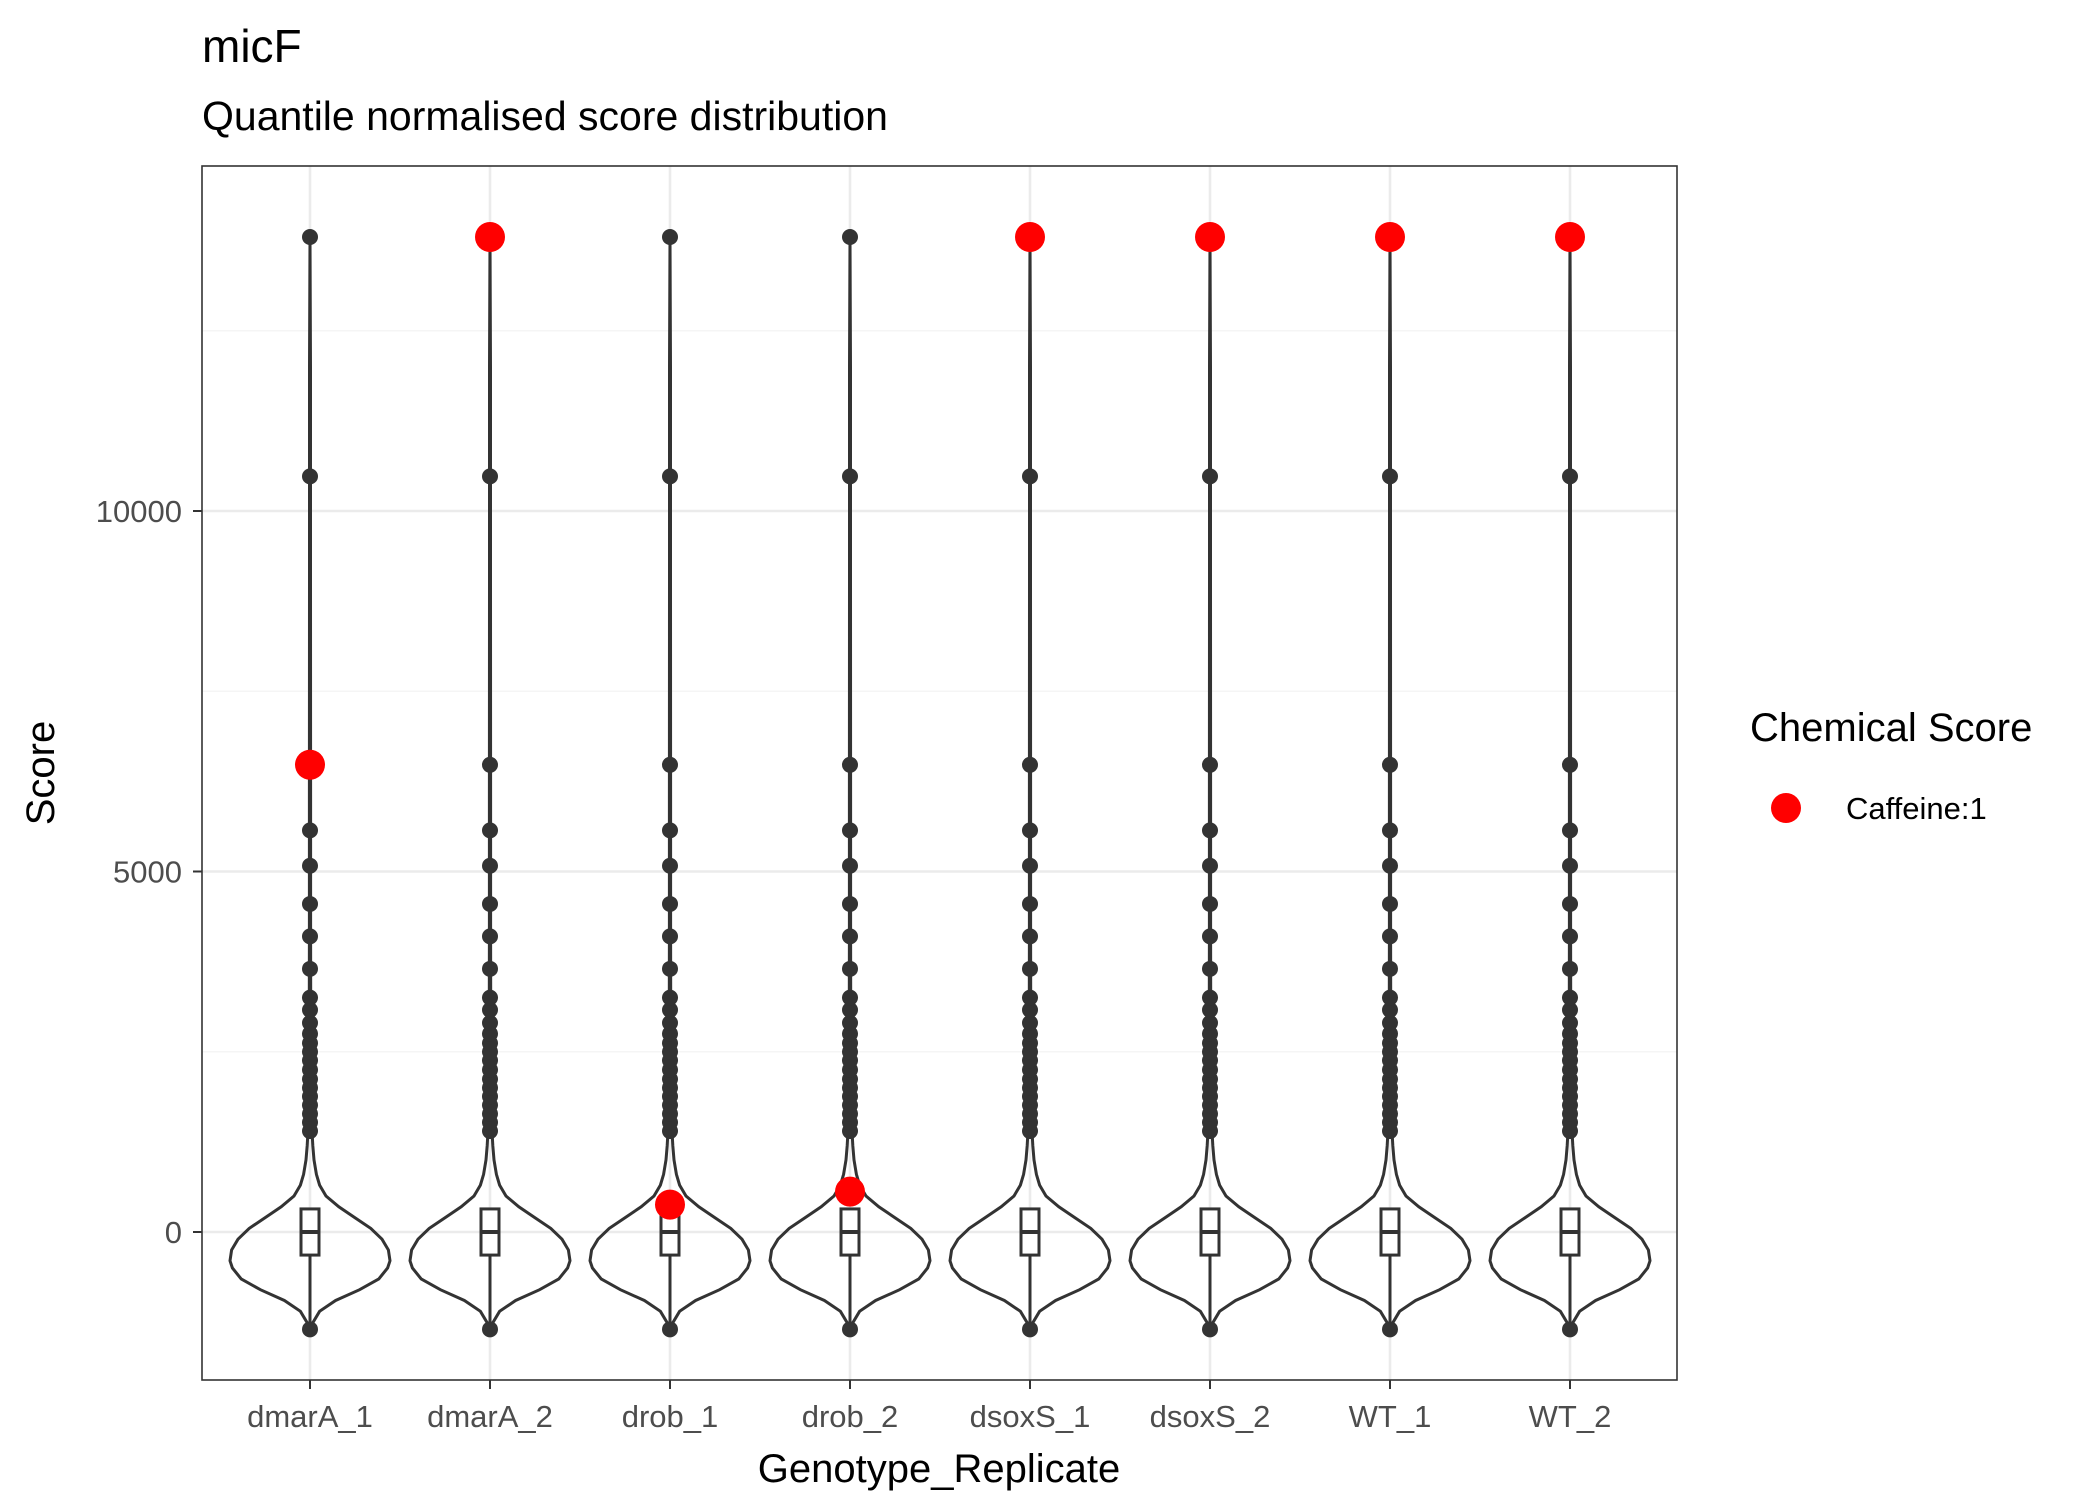 This screenshot has height=1499, width=2099. I want to click on chart-title: micF, so click(252, 46).